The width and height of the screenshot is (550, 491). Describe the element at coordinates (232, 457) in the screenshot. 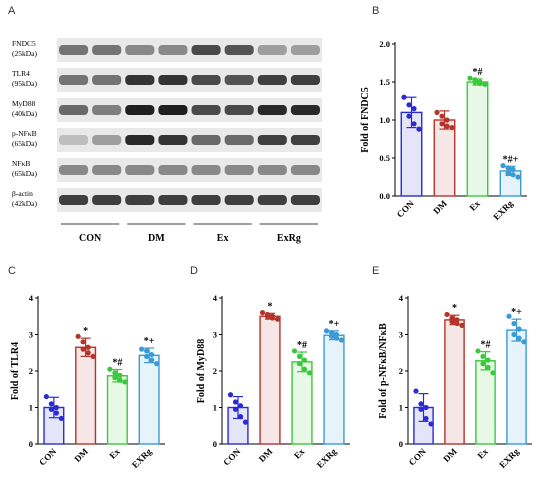

I see `category-label: CON` at that location.